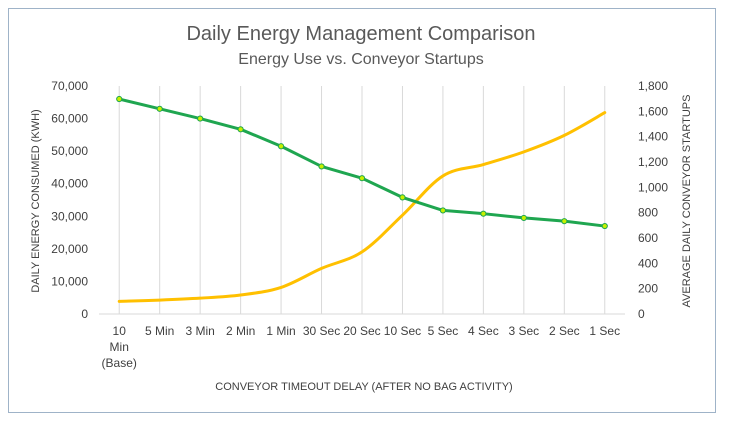  What do you see at coordinates (648, 289) in the screenshot?
I see `y-tick-right: 200` at bounding box center [648, 289].